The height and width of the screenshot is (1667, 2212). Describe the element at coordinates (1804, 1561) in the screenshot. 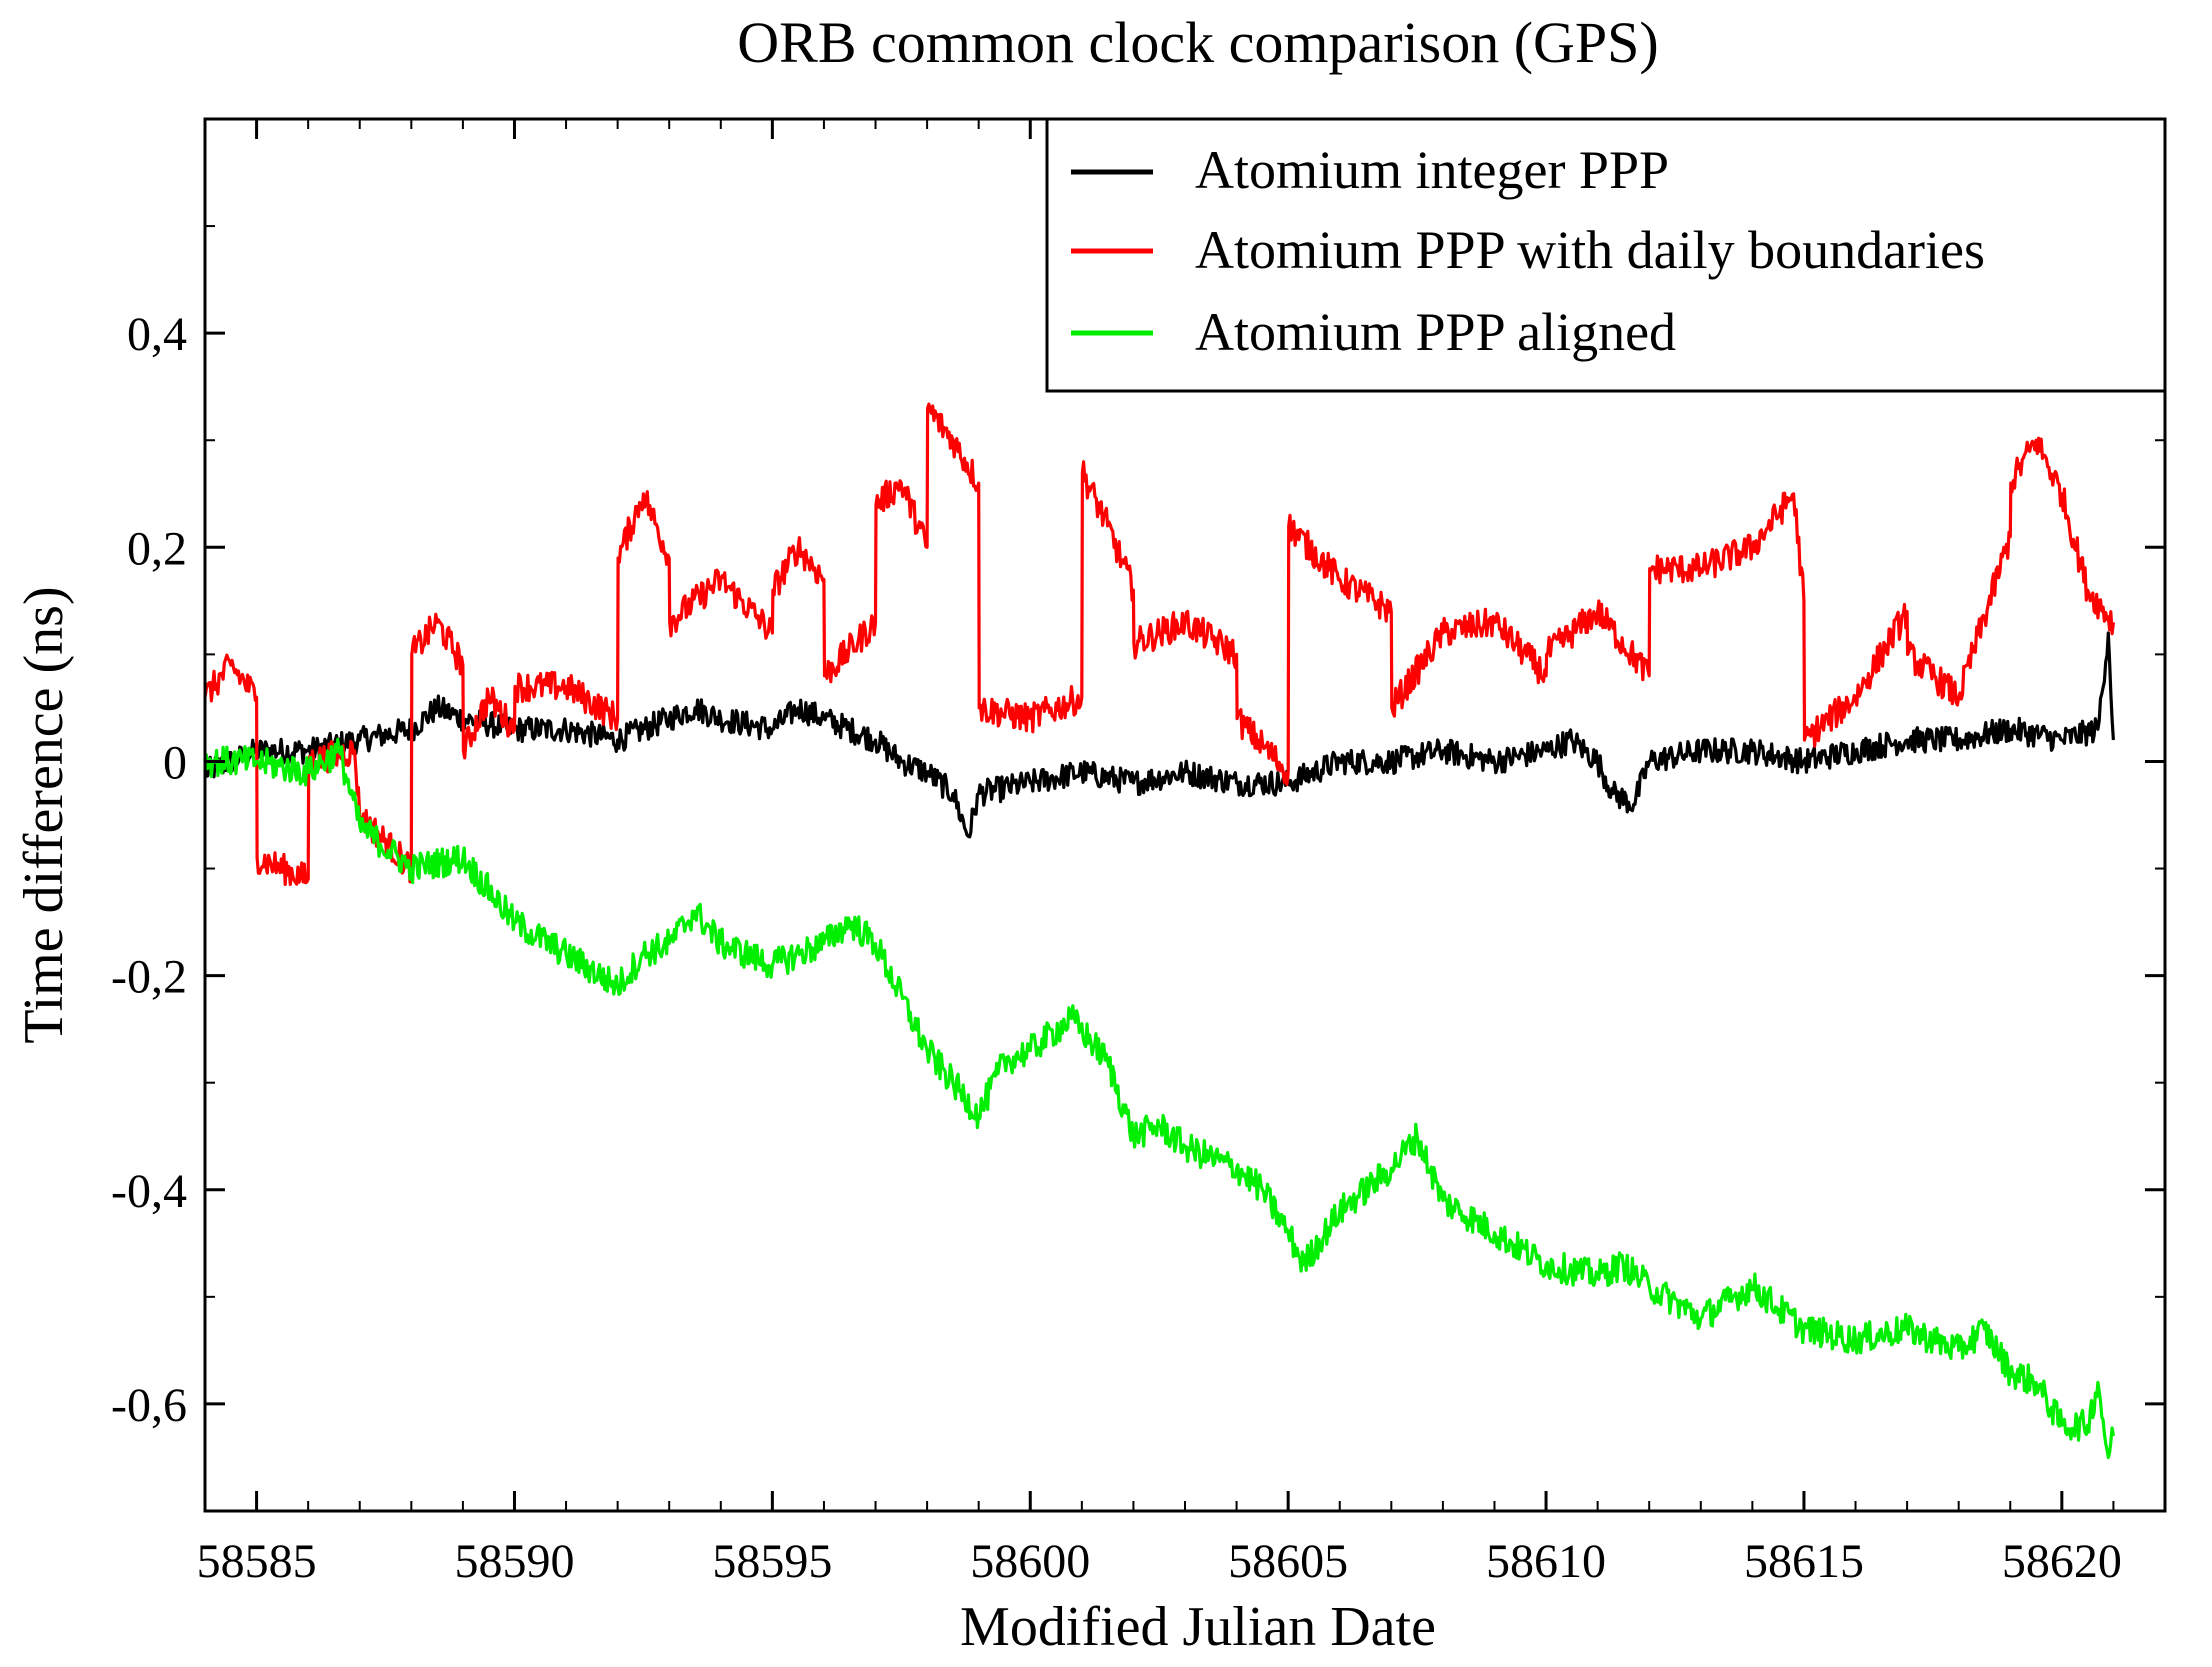

I see `x-tick-label: 58615` at that location.